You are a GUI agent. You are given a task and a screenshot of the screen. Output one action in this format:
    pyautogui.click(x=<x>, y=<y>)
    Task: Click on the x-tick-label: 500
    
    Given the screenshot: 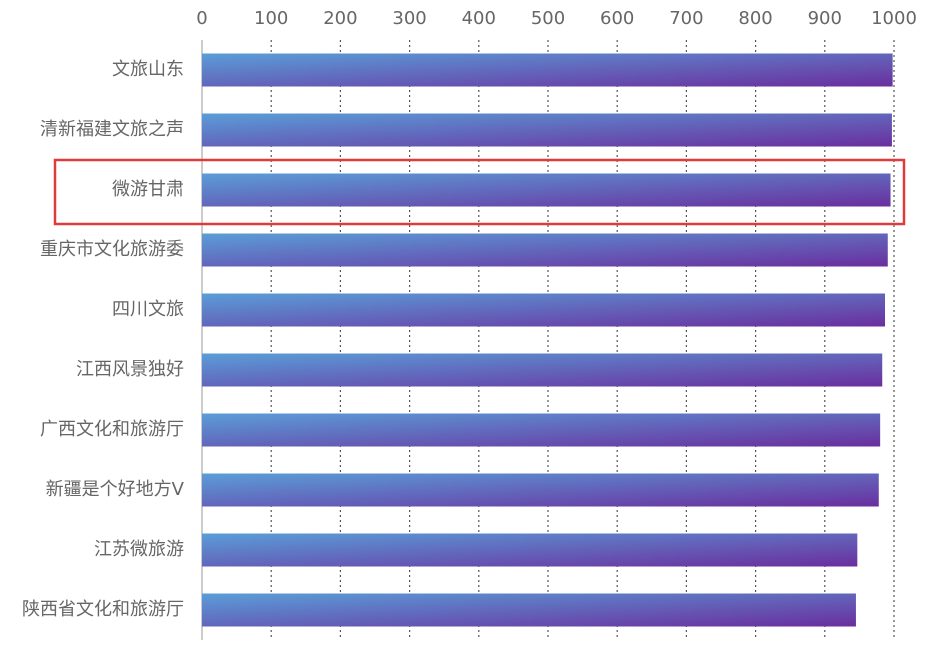 What is the action you would take?
    pyautogui.click(x=548, y=18)
    